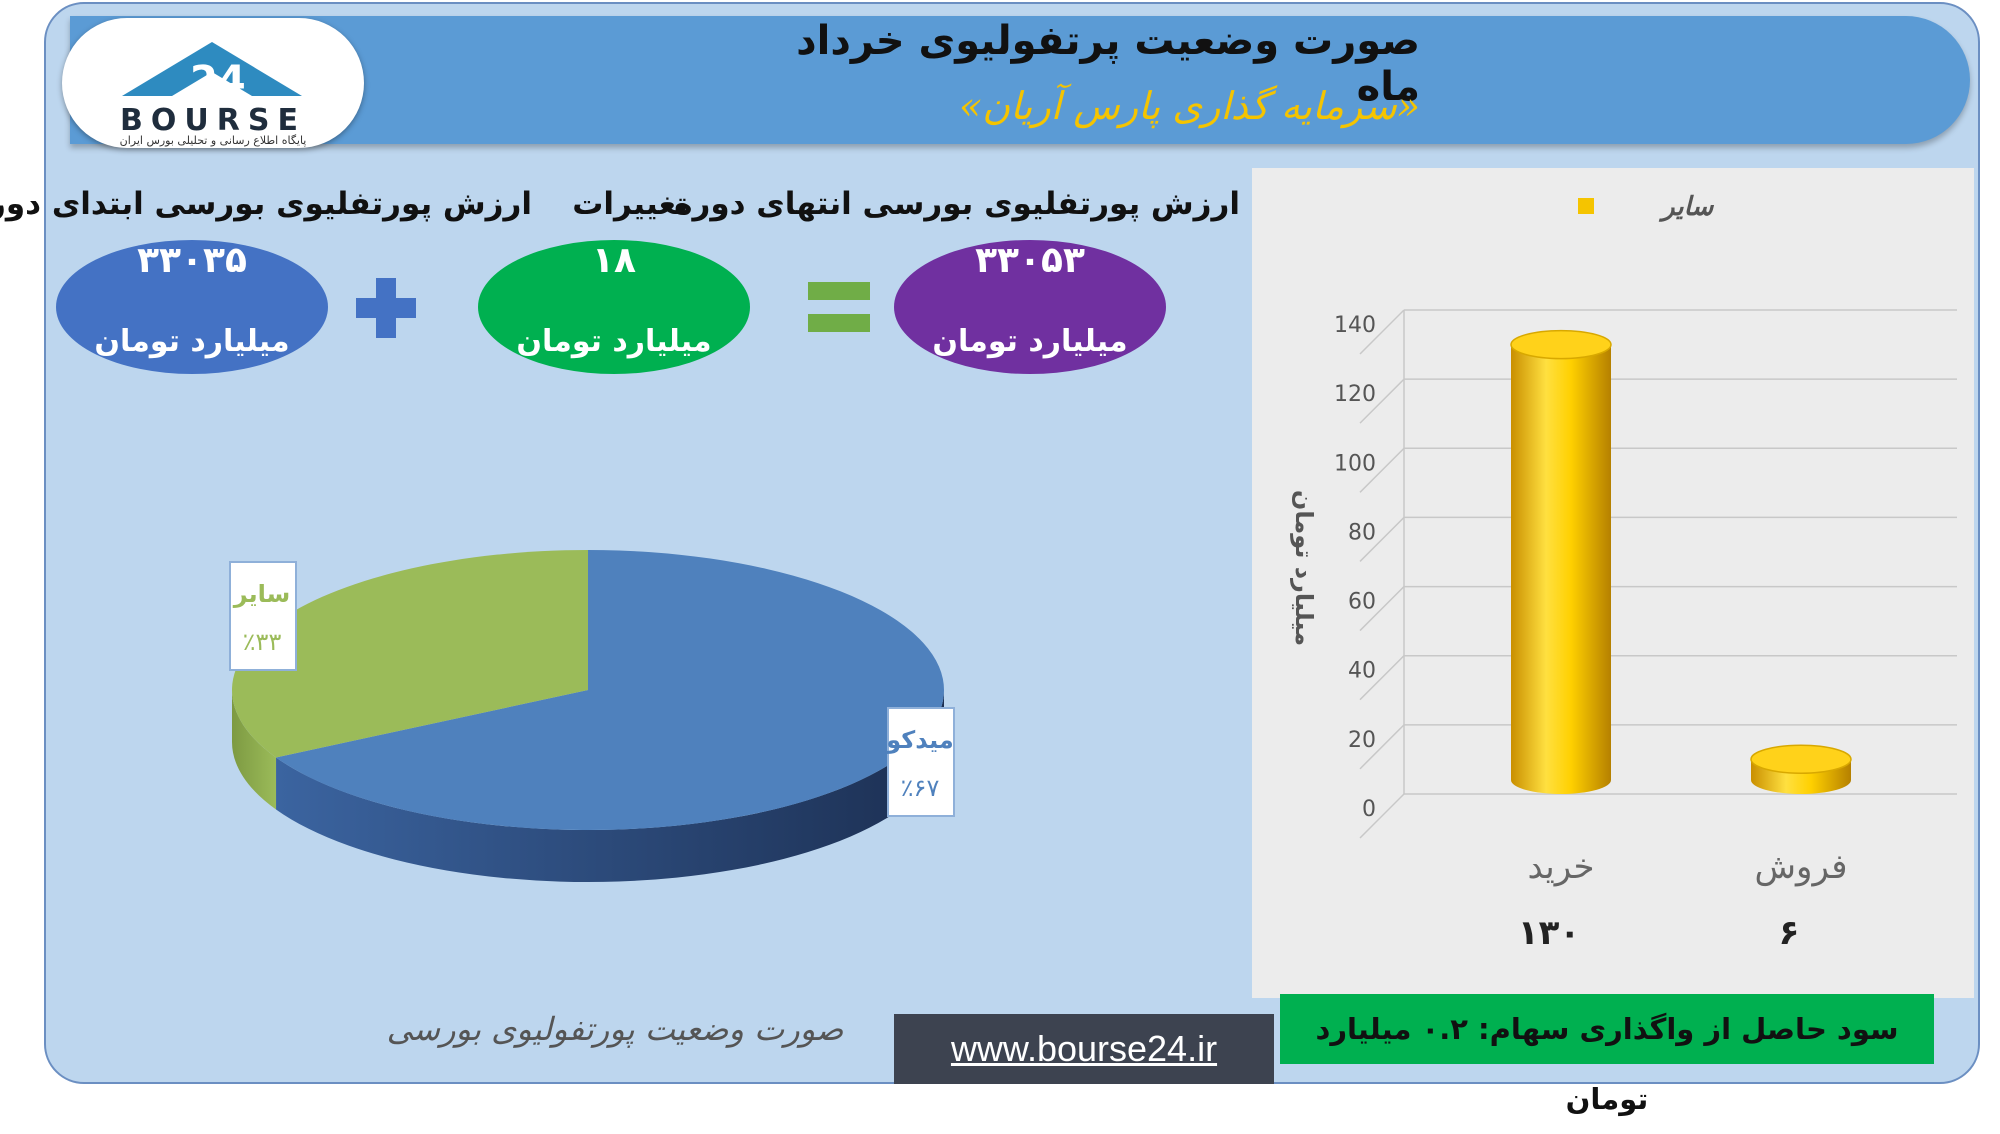 The image size is (2000, 1134). I want to click on header-bar, so click(1020, 80).